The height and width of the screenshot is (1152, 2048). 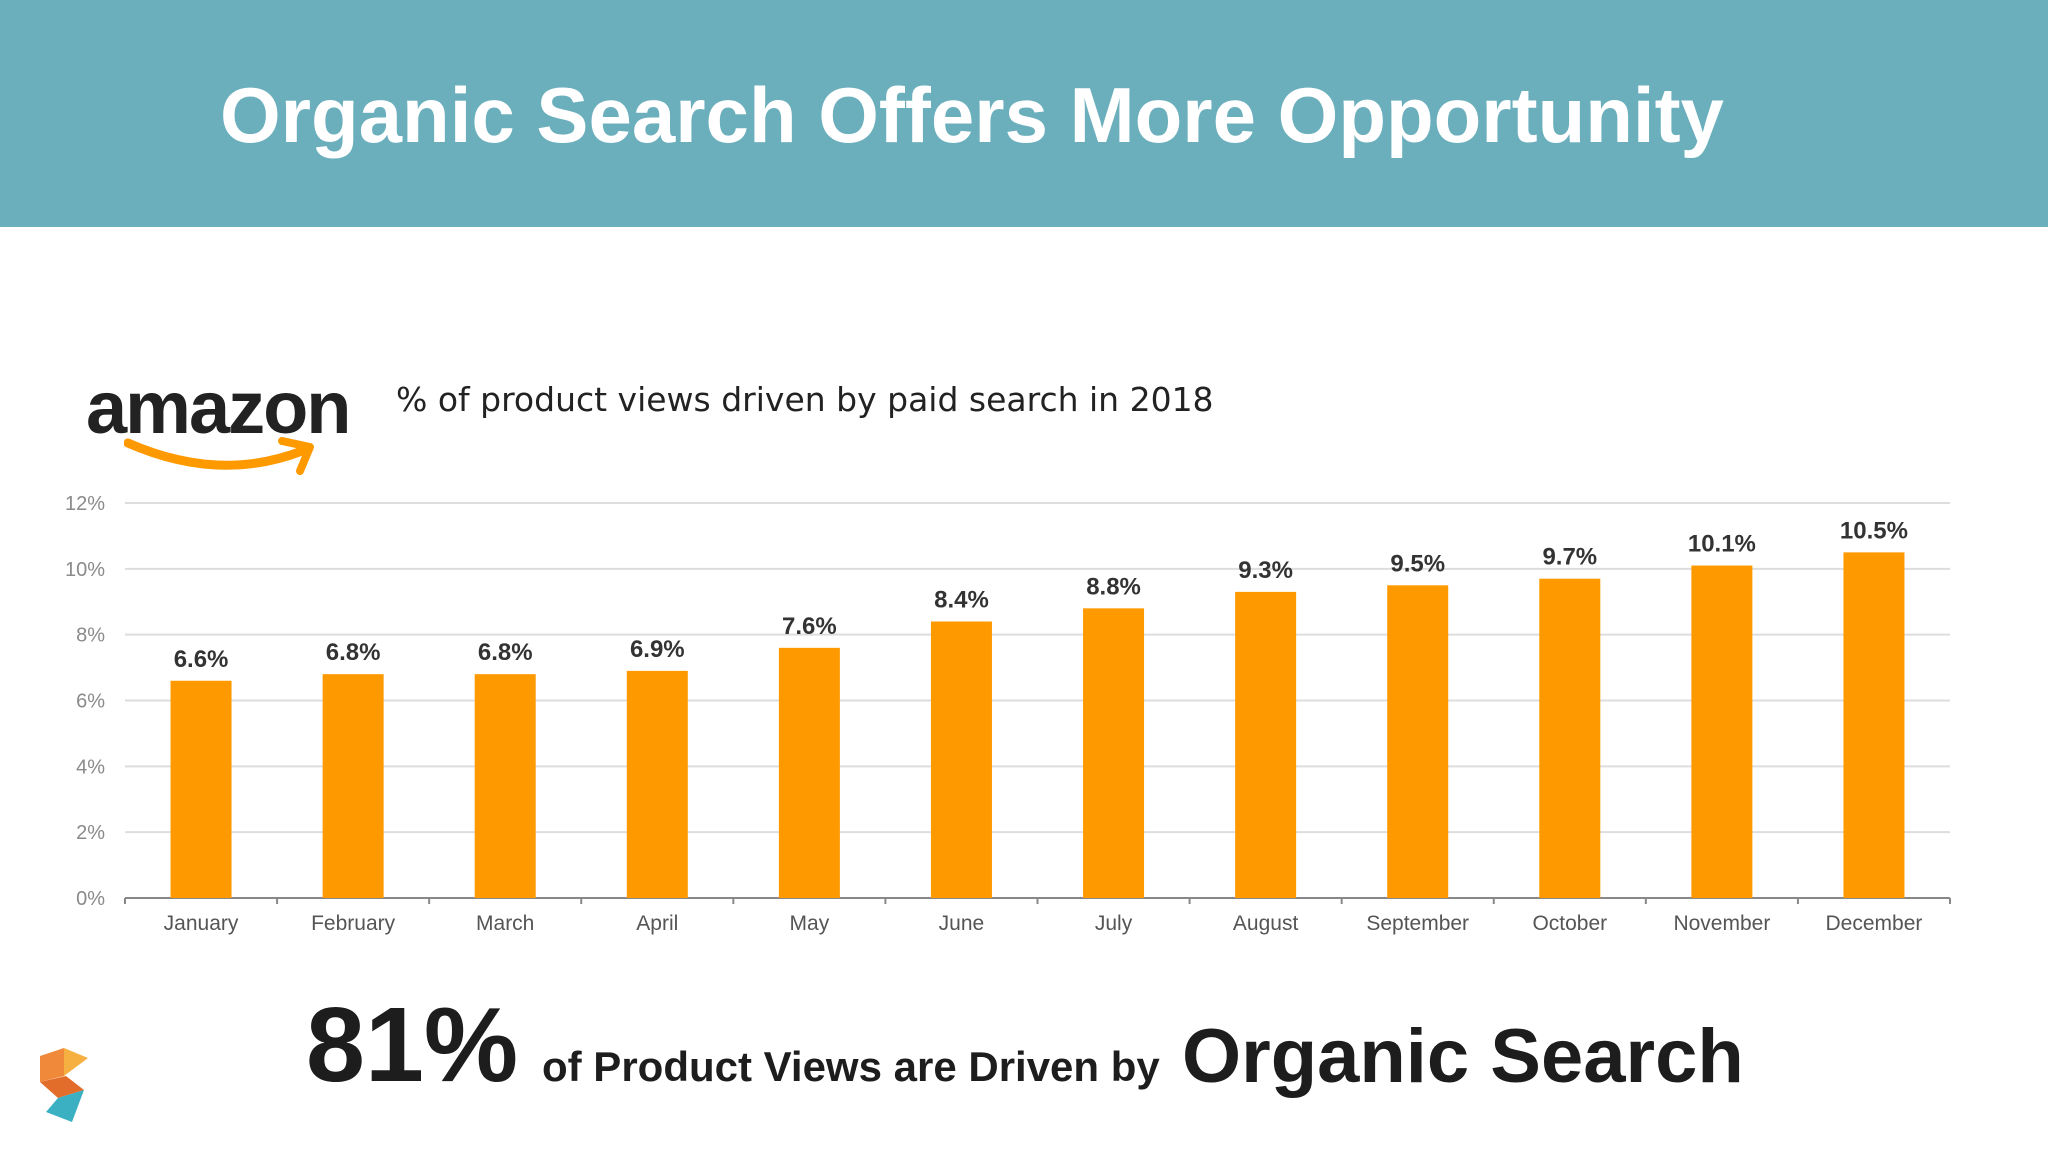 I want to click on data-label: 9.5%, so click(x=1417, y=563).